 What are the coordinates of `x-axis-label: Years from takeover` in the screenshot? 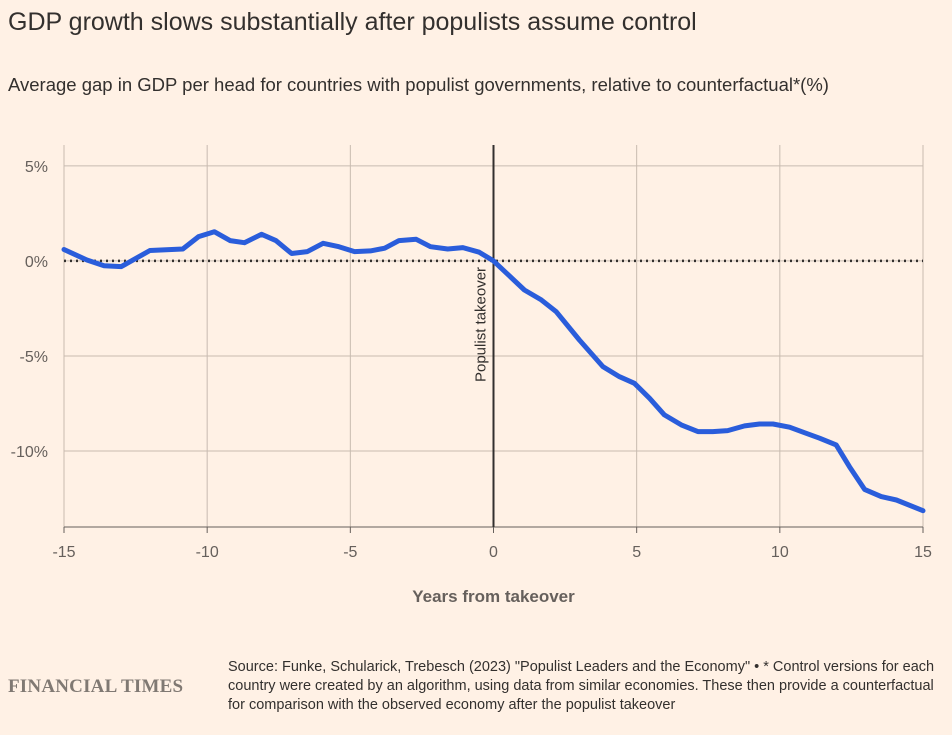 It's located at (493, 596).